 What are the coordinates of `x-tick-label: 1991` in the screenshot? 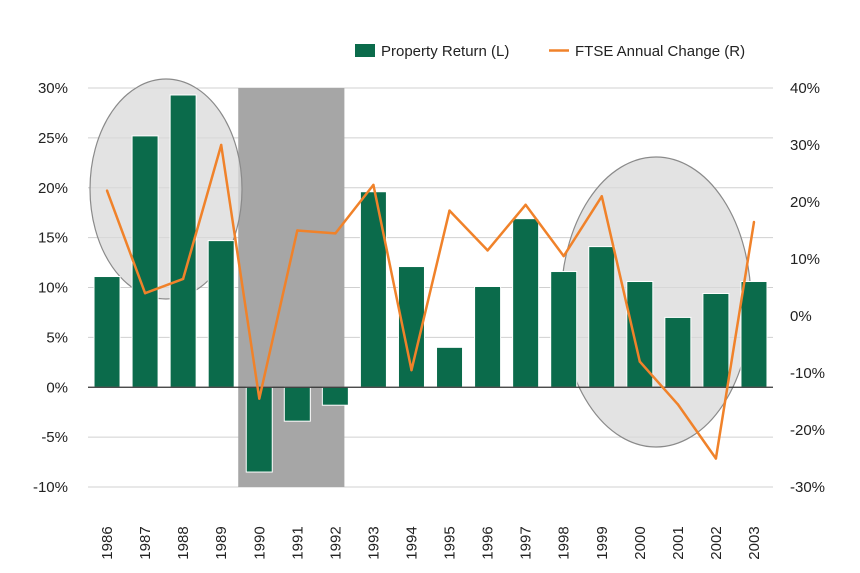 It's located at (297, 542).